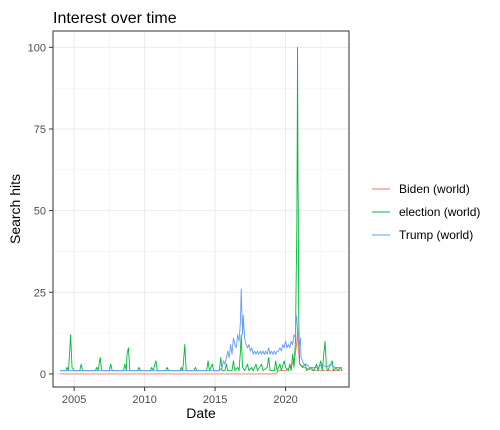 This screenshot has height=430, width=500. What do you see at coordinates (436, 235) in the screenshot?
I see `legend-label-trump-world: Trump (world)` at bounding box center [436, 235].